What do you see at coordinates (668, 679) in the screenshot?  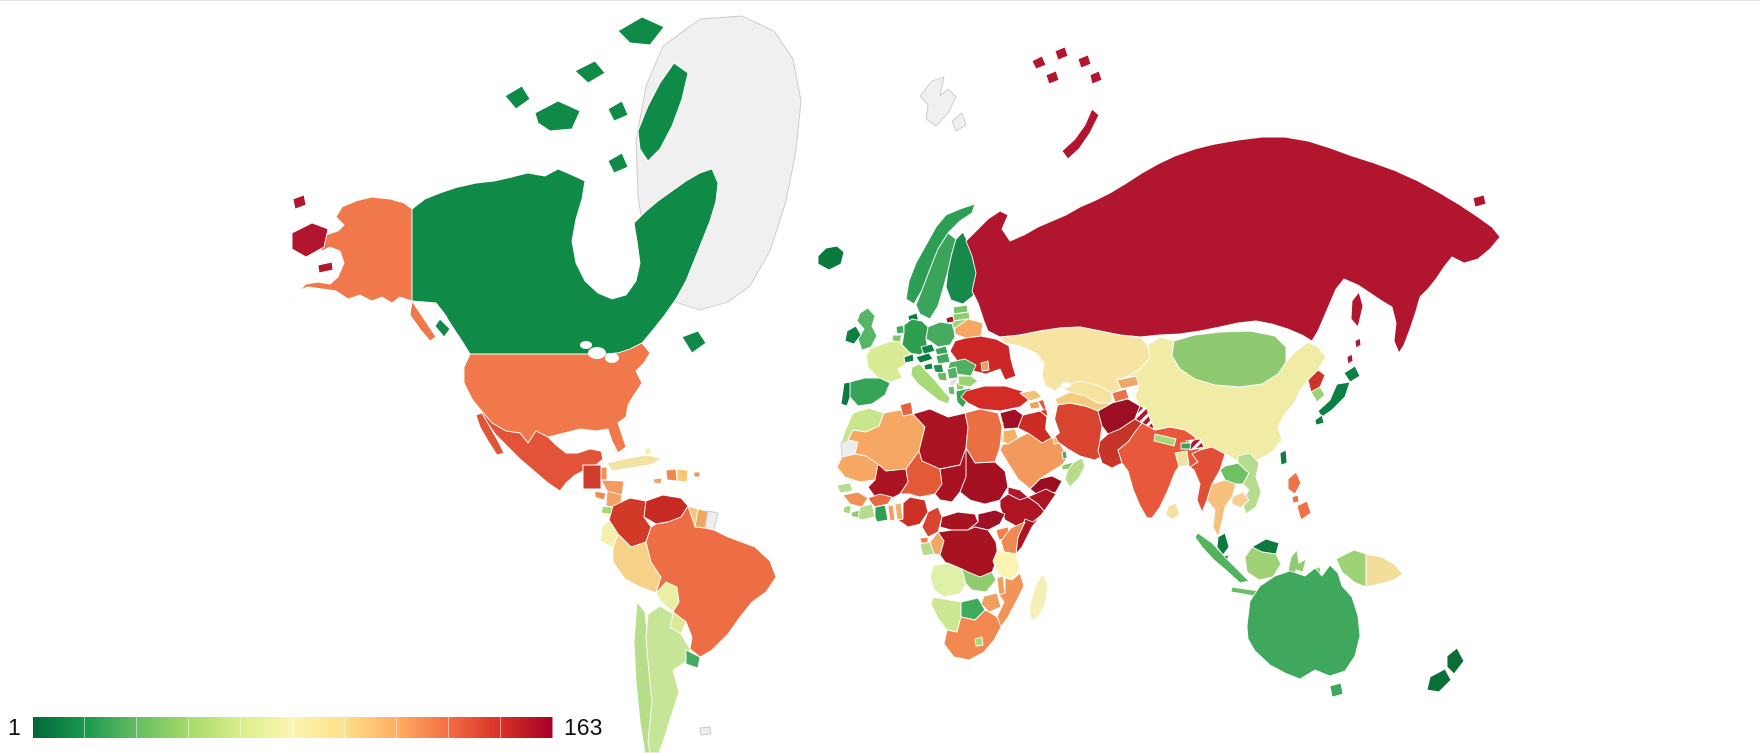 I see `country-argentina` at bounding box center [668, 679].